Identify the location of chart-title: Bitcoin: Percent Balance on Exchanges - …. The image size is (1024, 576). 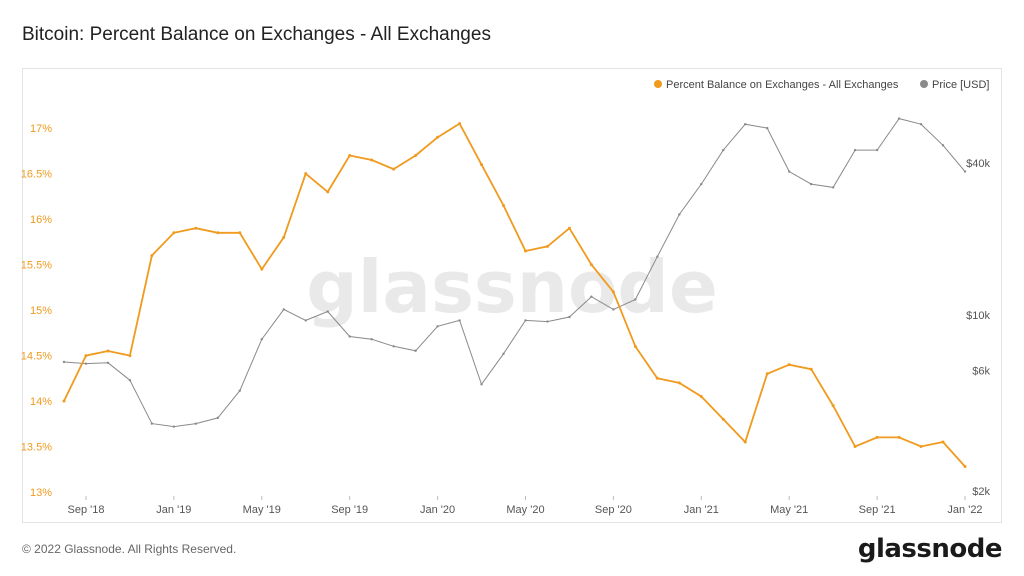
(256, 34).